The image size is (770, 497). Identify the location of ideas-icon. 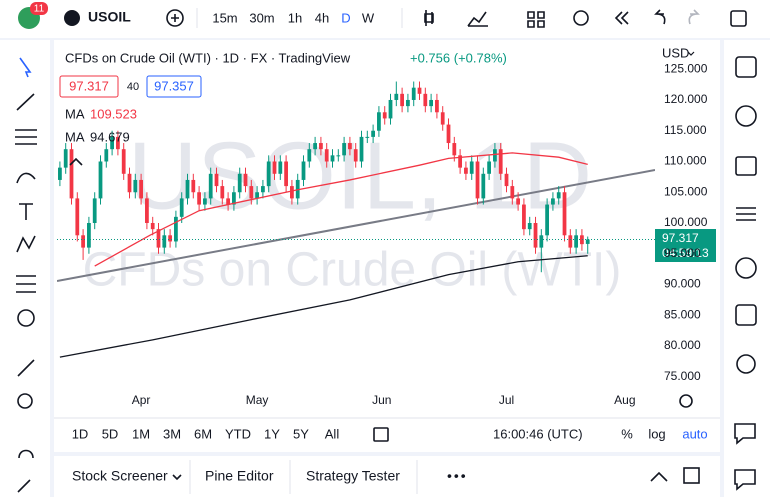
(746, 364).